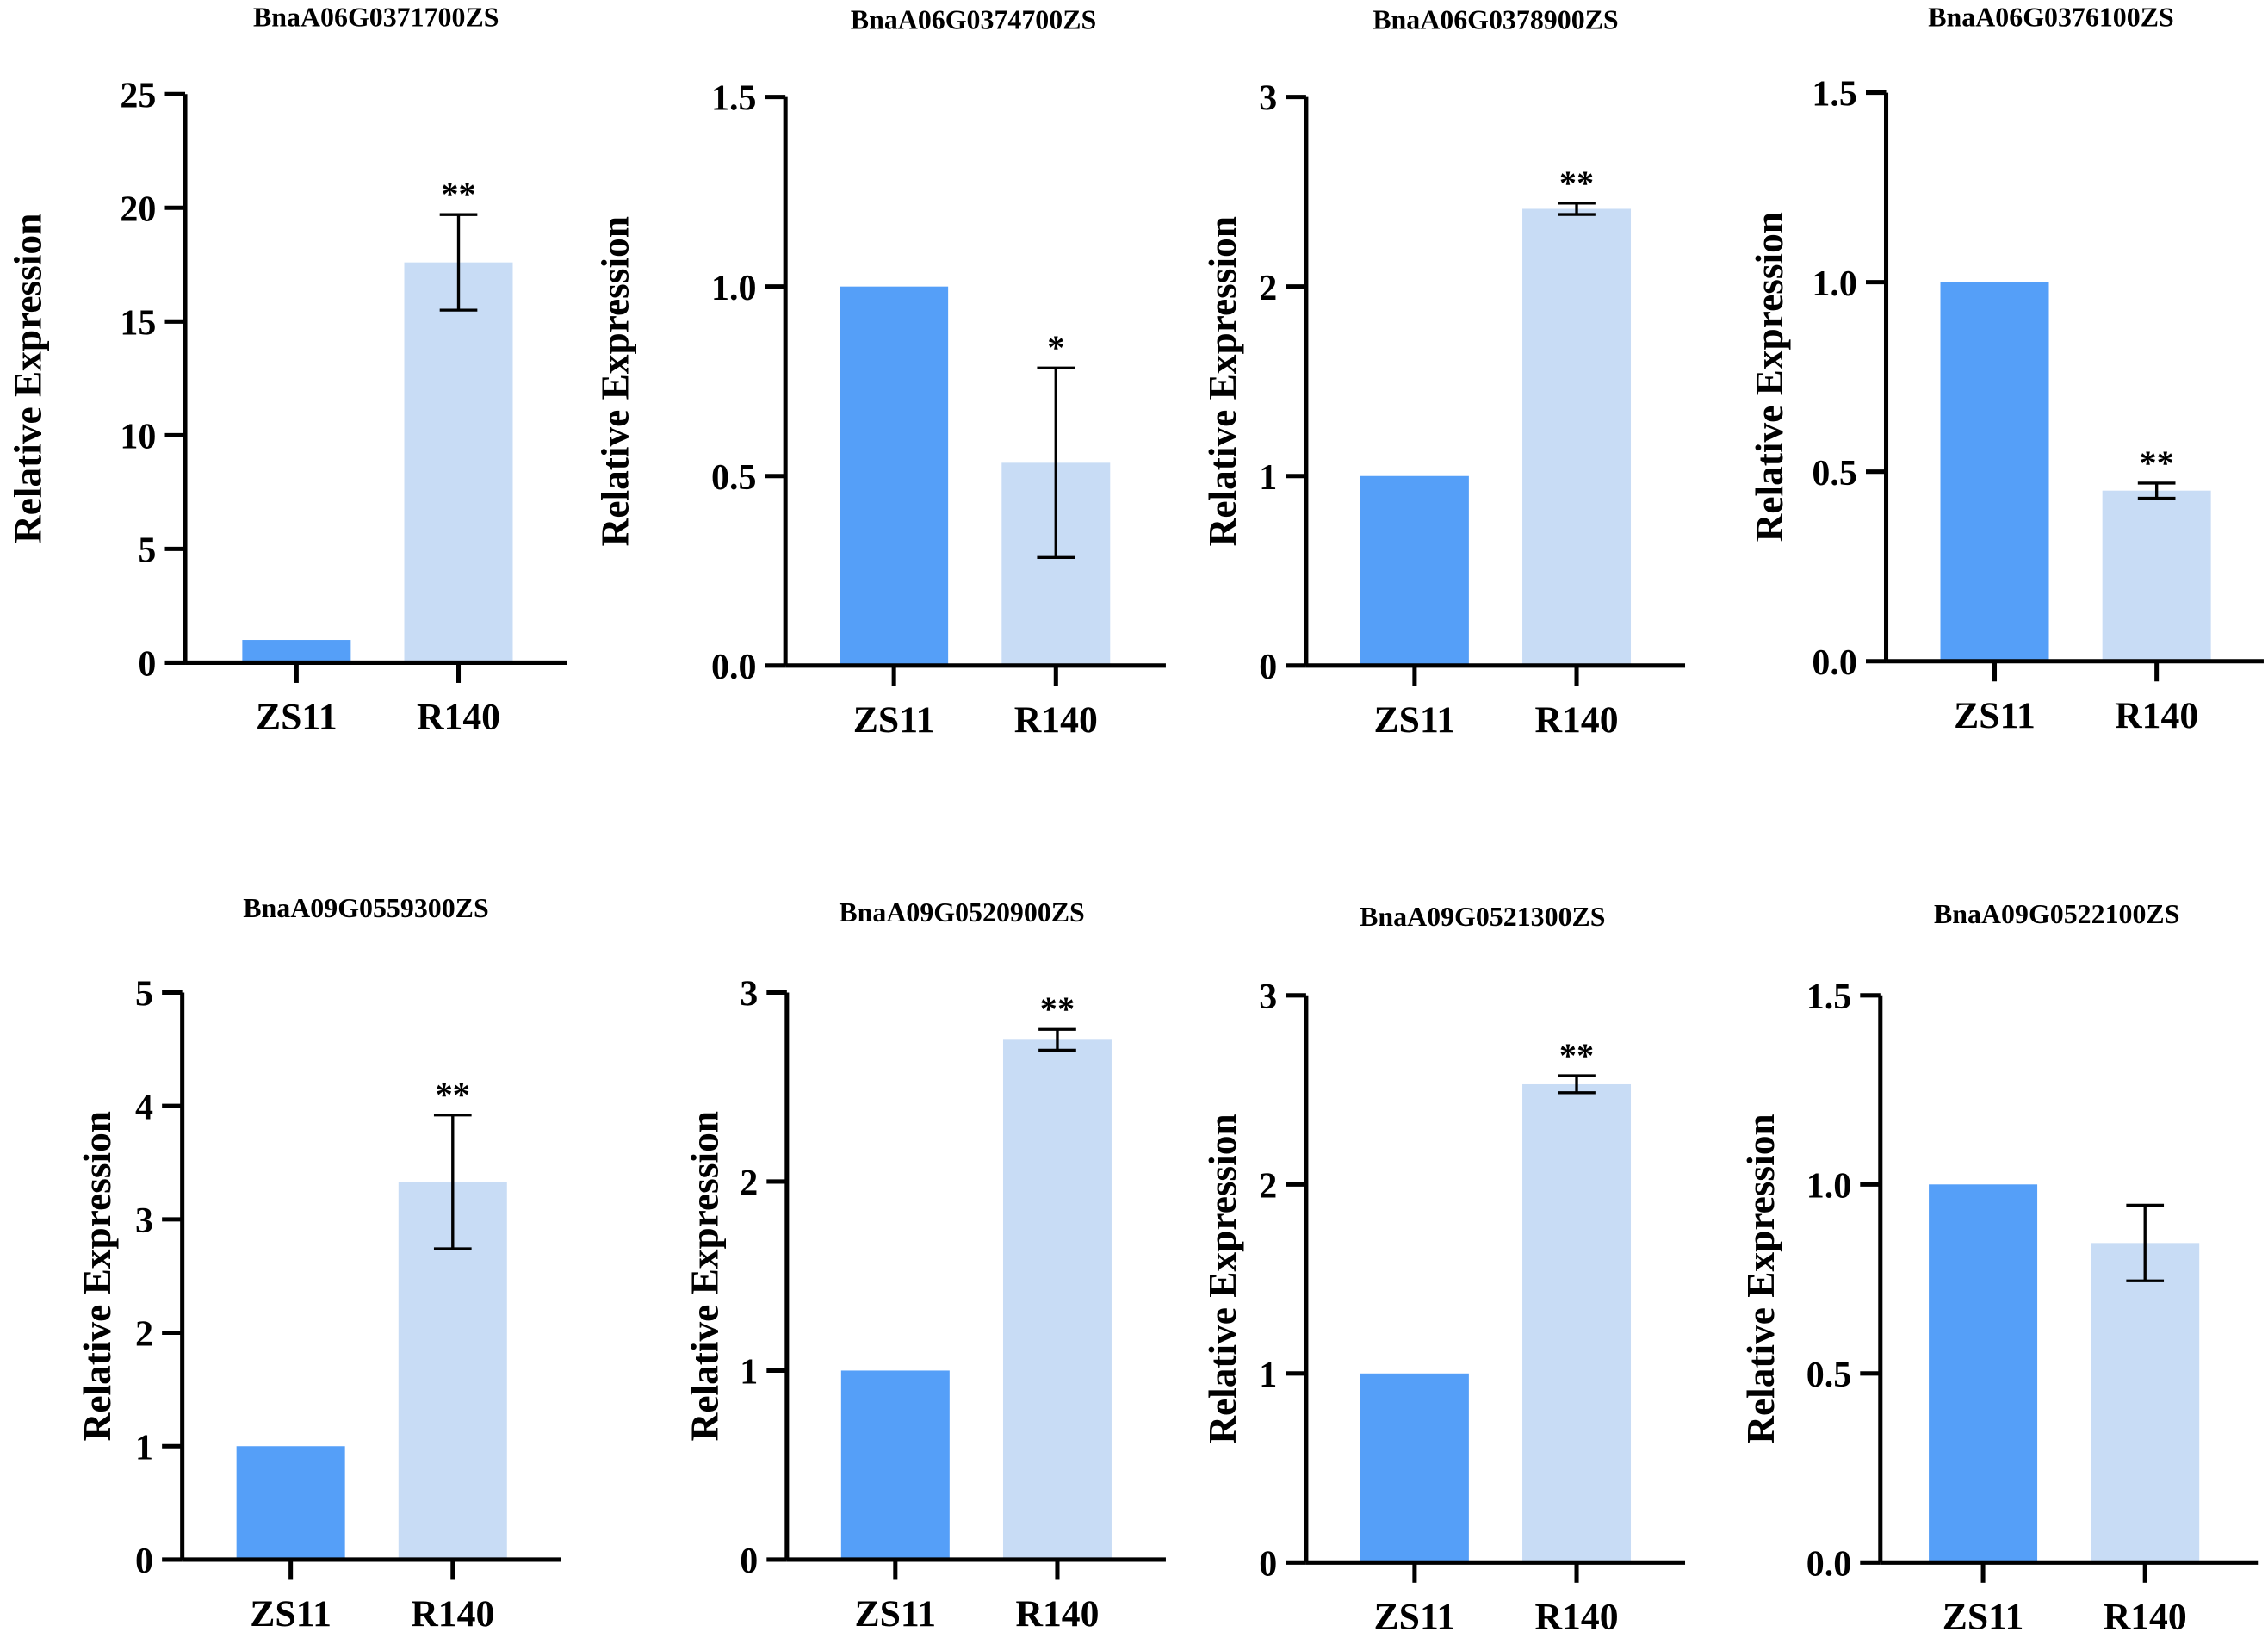 Image resolution: width=2268 pixels, height=1632 pixels. I want to click on chart-title: BnaA09G0520900ZS, so click(961, 912).